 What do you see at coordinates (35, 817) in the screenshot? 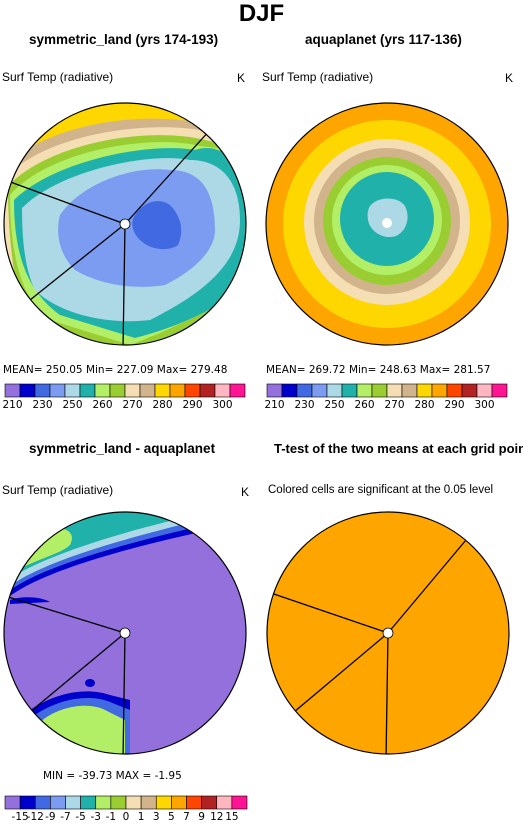
I see `panel3-colorbar-tick-label: -12` at bounding box center [35, 817].